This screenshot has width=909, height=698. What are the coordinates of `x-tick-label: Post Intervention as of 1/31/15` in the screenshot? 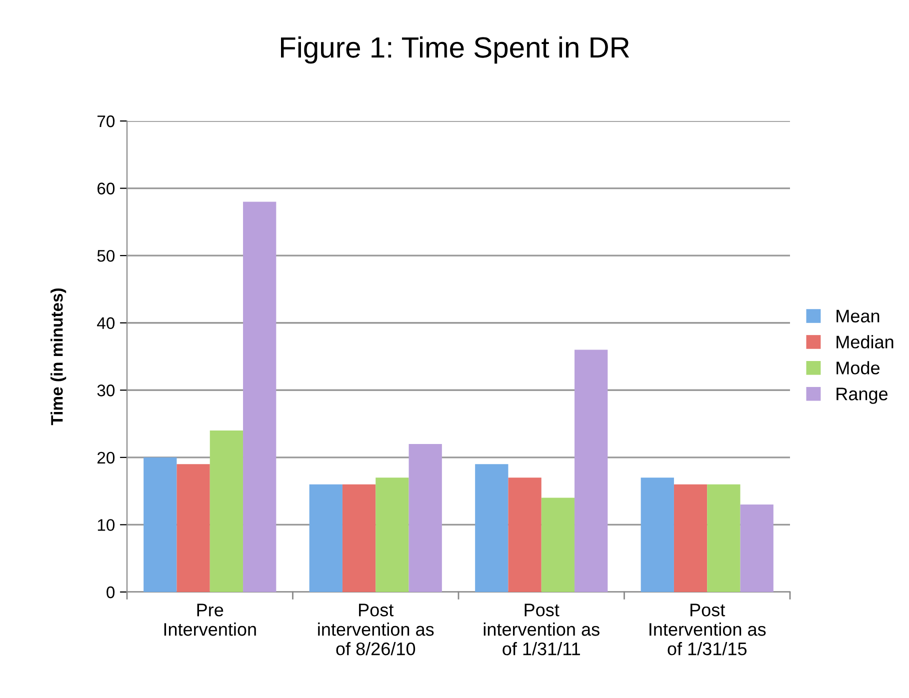 It's located at (708, 630).